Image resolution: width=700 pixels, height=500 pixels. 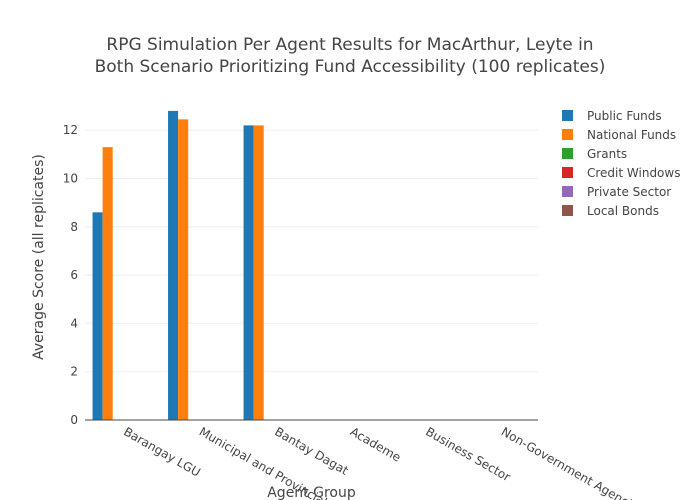 I want to click on legend-item-national-funds: National Funds, so click(x=630, y=134).